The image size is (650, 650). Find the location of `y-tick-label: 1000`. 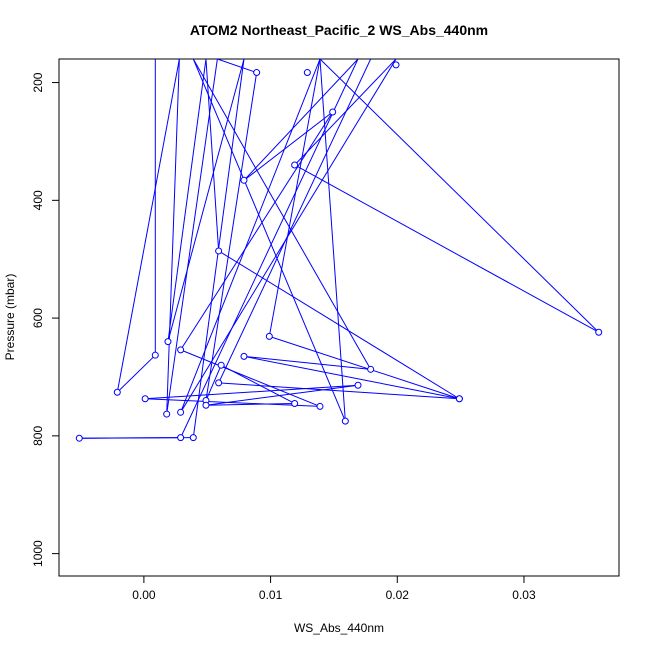

y-tick-label: 1000 is located at coordinates (38, 553).